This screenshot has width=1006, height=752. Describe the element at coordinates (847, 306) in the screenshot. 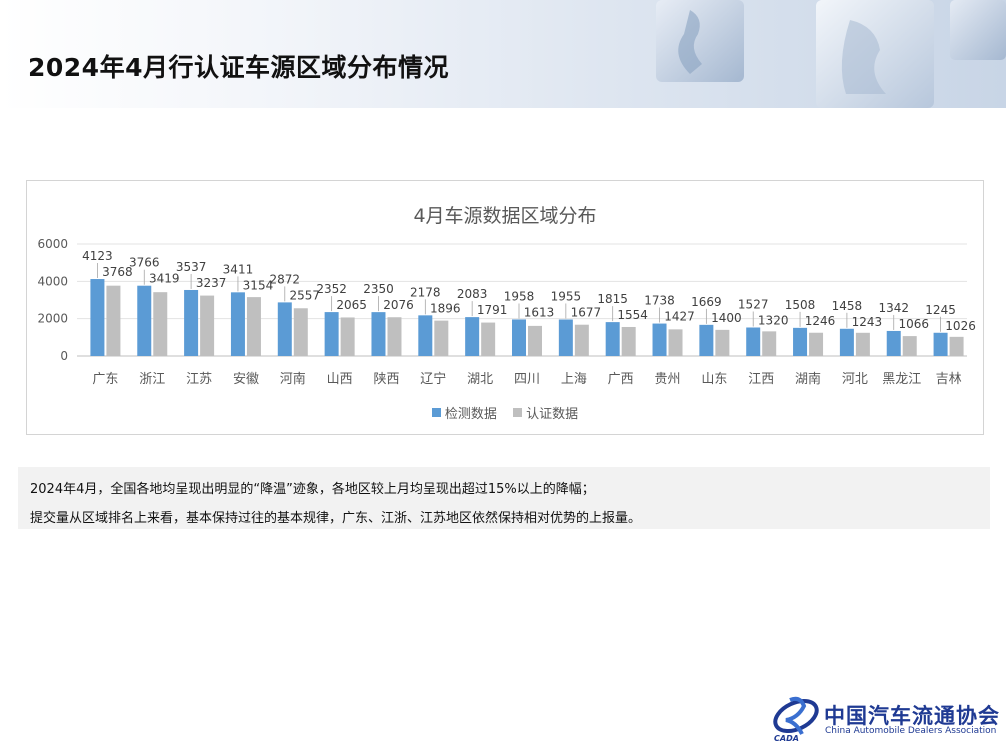

I see `data-label-inspect: 1458` at that location.